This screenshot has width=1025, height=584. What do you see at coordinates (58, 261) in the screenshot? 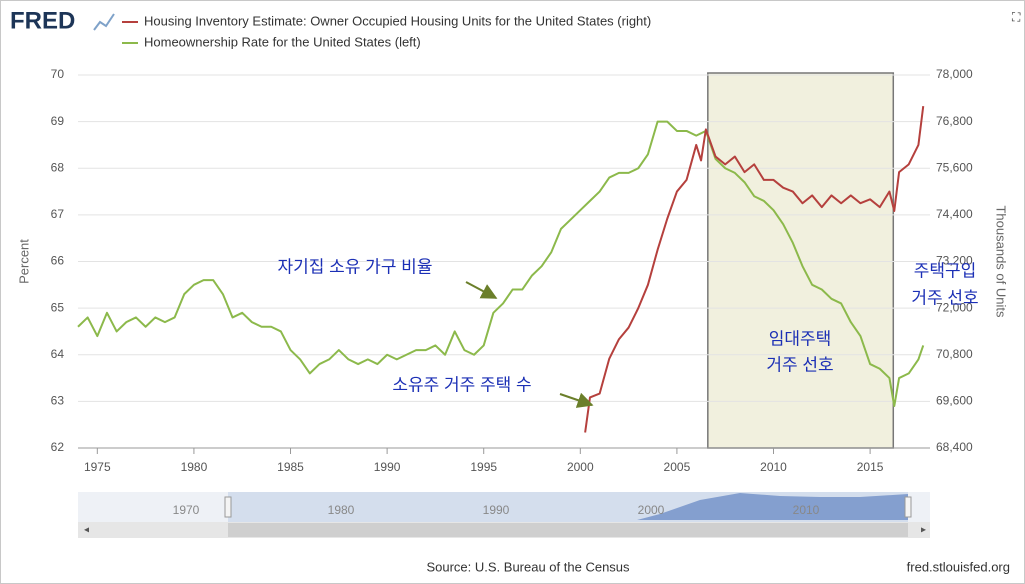
I see `y-tick-label: 66` at bounding box center [58, 261].